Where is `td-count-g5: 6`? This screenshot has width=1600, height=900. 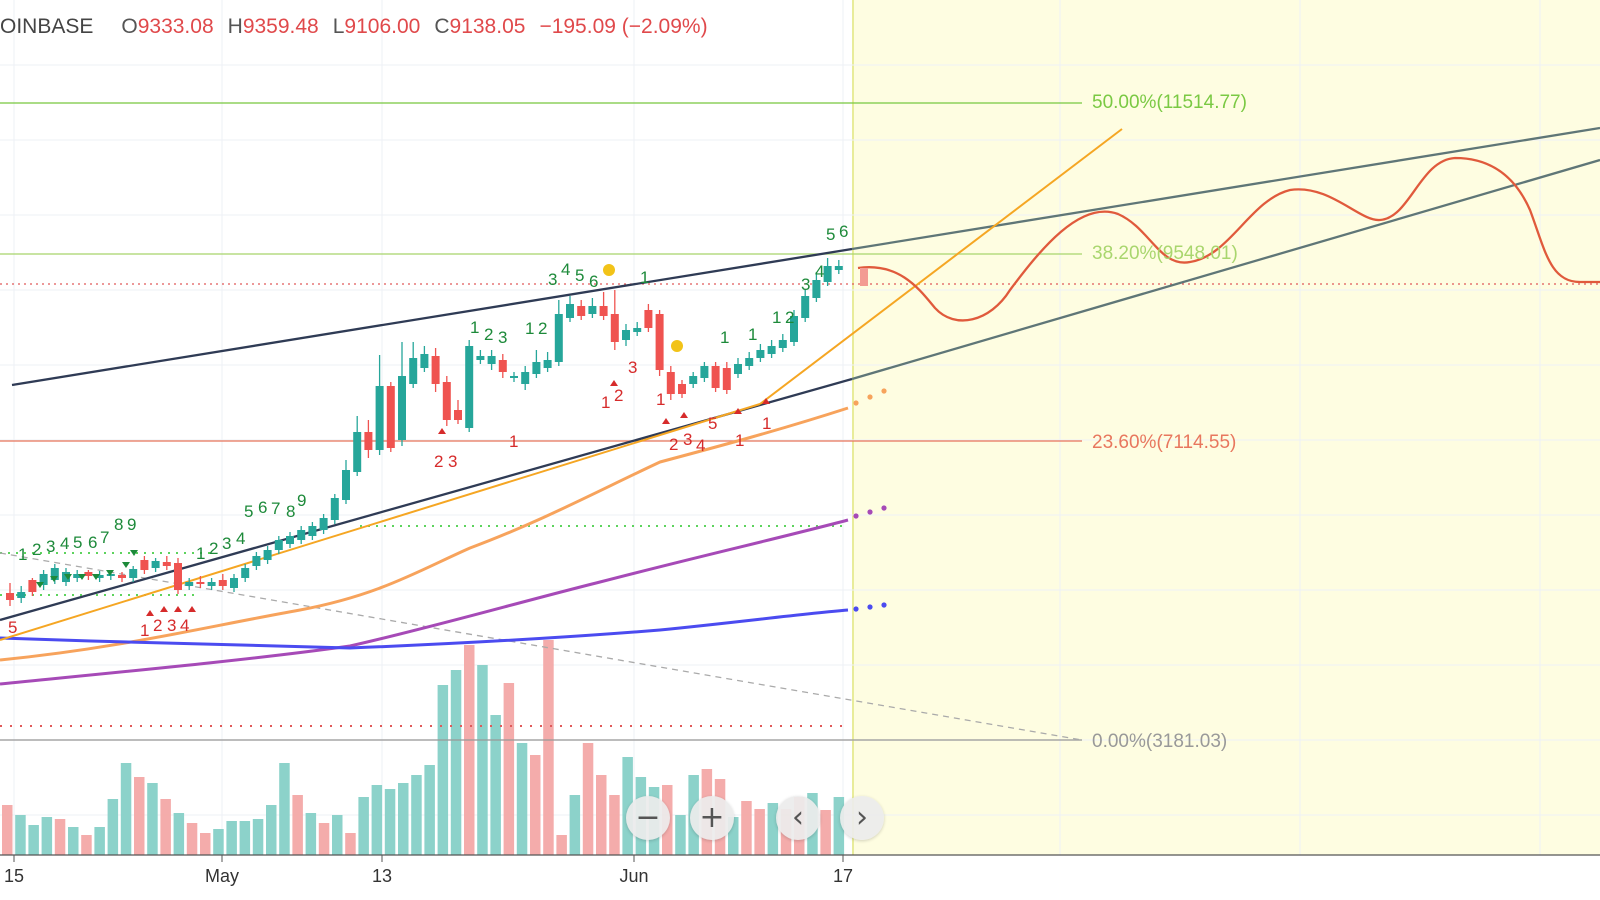
td-count-g5: 6 is located at coordinates (92, 542).